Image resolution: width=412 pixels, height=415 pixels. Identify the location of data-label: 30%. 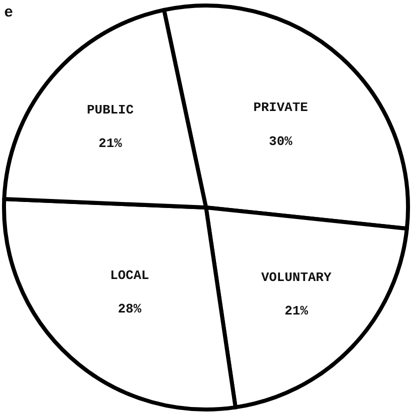
(280, 141).